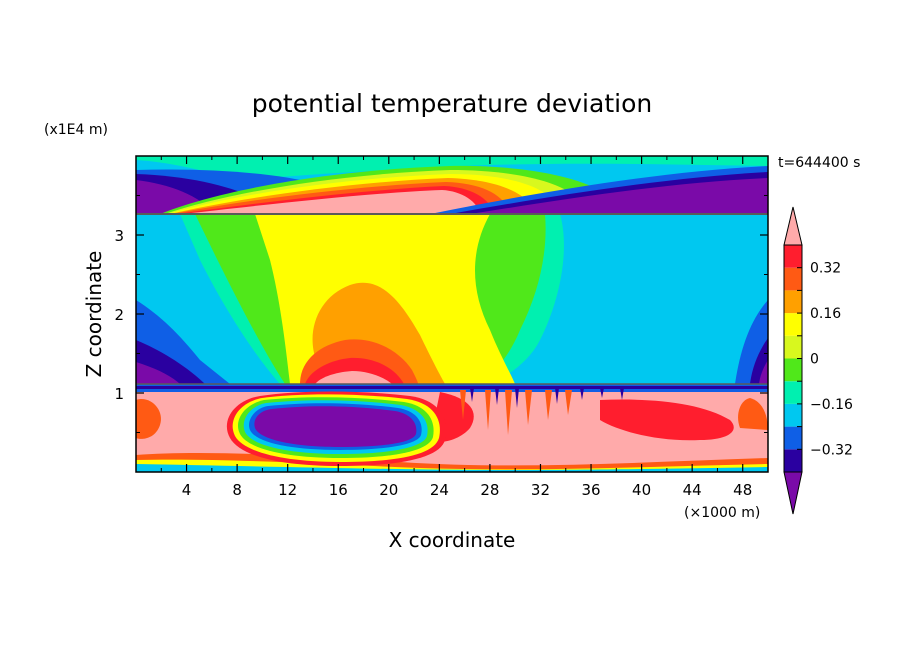 This screenshot has height=654, width=904. Describe the element at coordinates (831, 405) in the screenshot. I see `colorbar-tick-label: −0.16` at that location.